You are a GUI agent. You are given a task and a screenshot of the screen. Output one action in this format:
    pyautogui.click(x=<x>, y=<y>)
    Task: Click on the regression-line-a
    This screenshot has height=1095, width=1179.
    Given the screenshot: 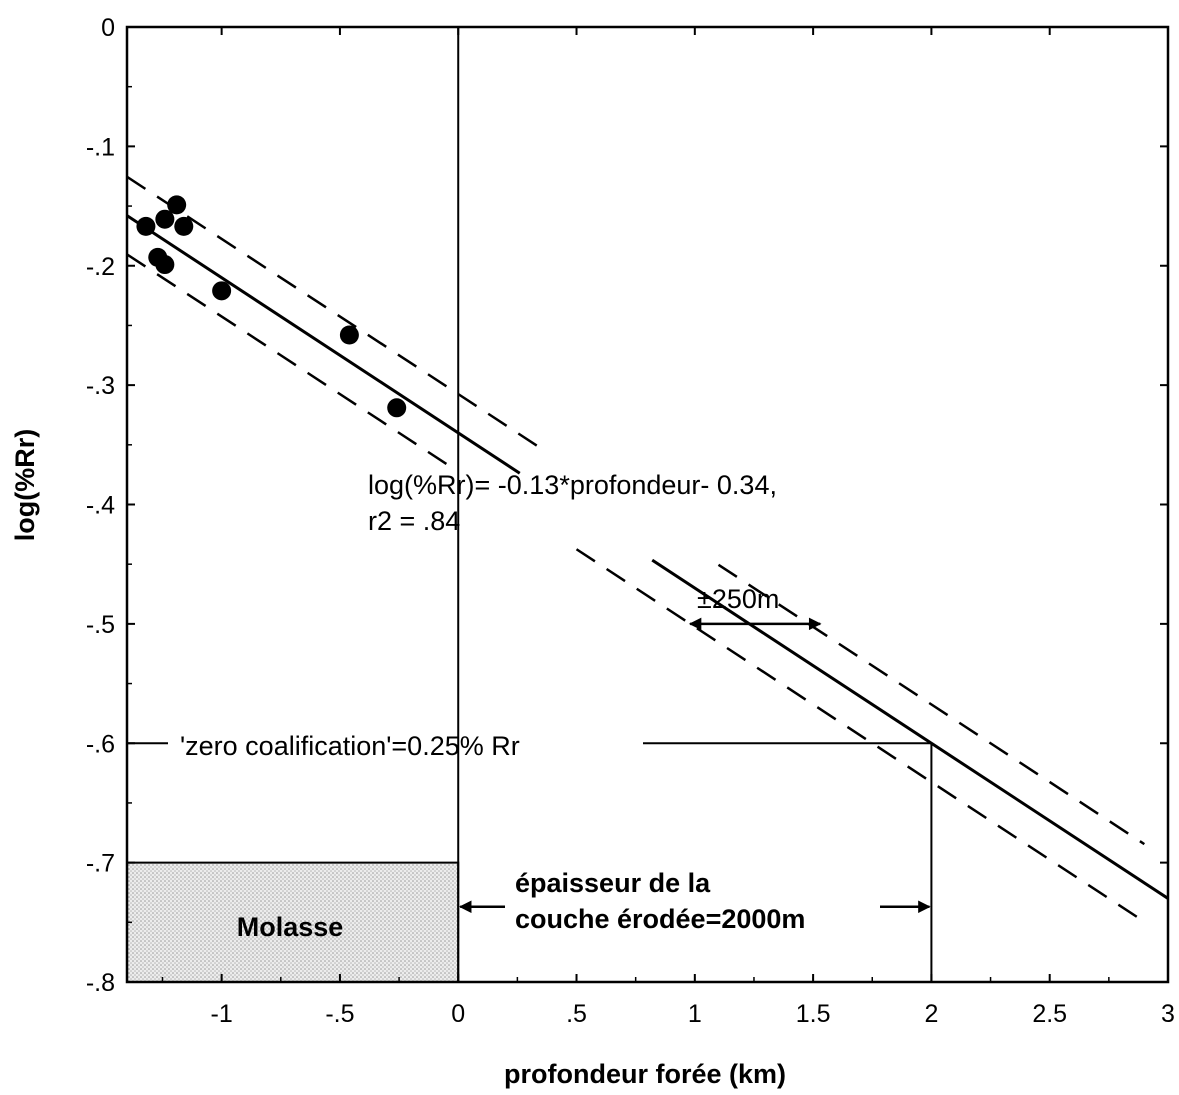 What is the action you would take?
    pyautogui.click(x=323, y=344)
    